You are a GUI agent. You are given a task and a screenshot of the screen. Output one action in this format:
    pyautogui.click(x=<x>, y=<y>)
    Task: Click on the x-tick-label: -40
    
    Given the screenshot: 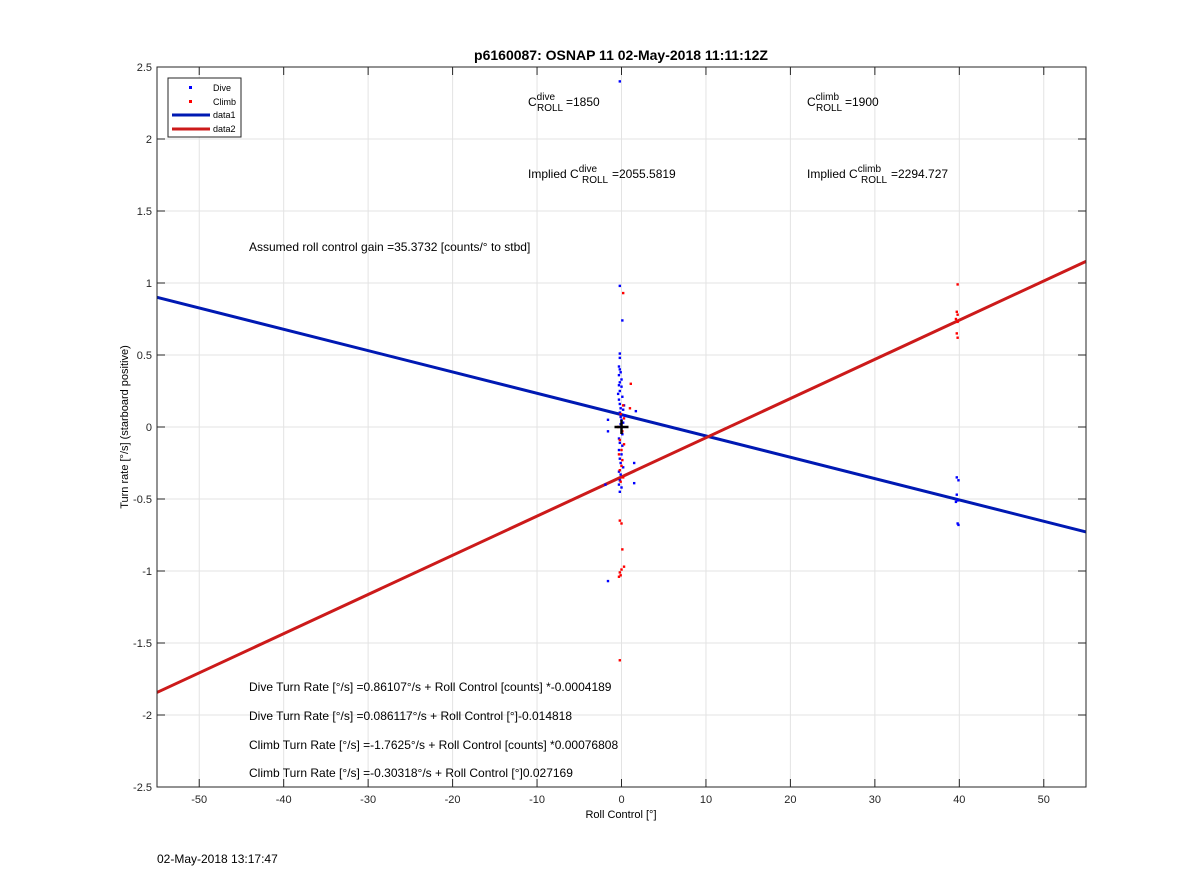 What is the action you would take?
    pyautogui.click(x=284, y=800)
    